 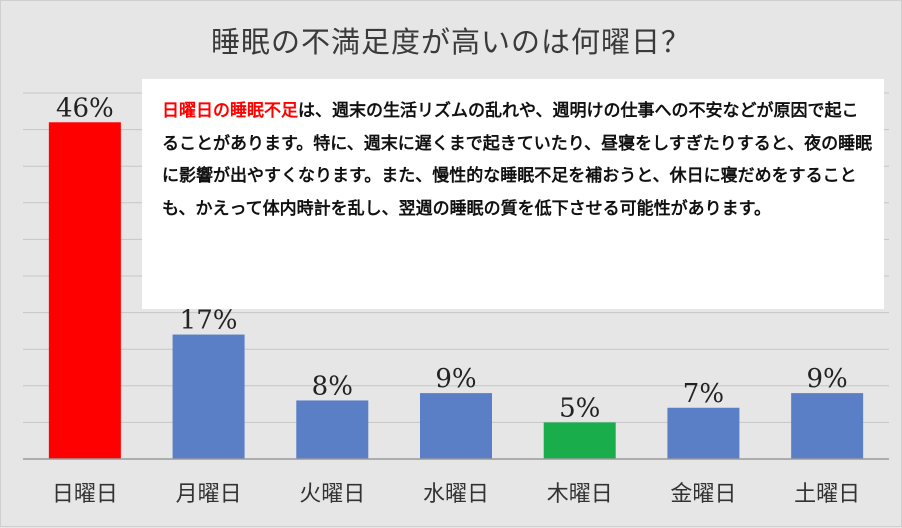 What do you see at coordinates (230, 111) in the screenshot?
I see `annotation-highlight: 日曜日の睡眠不足` at bounding box center [230, 111].